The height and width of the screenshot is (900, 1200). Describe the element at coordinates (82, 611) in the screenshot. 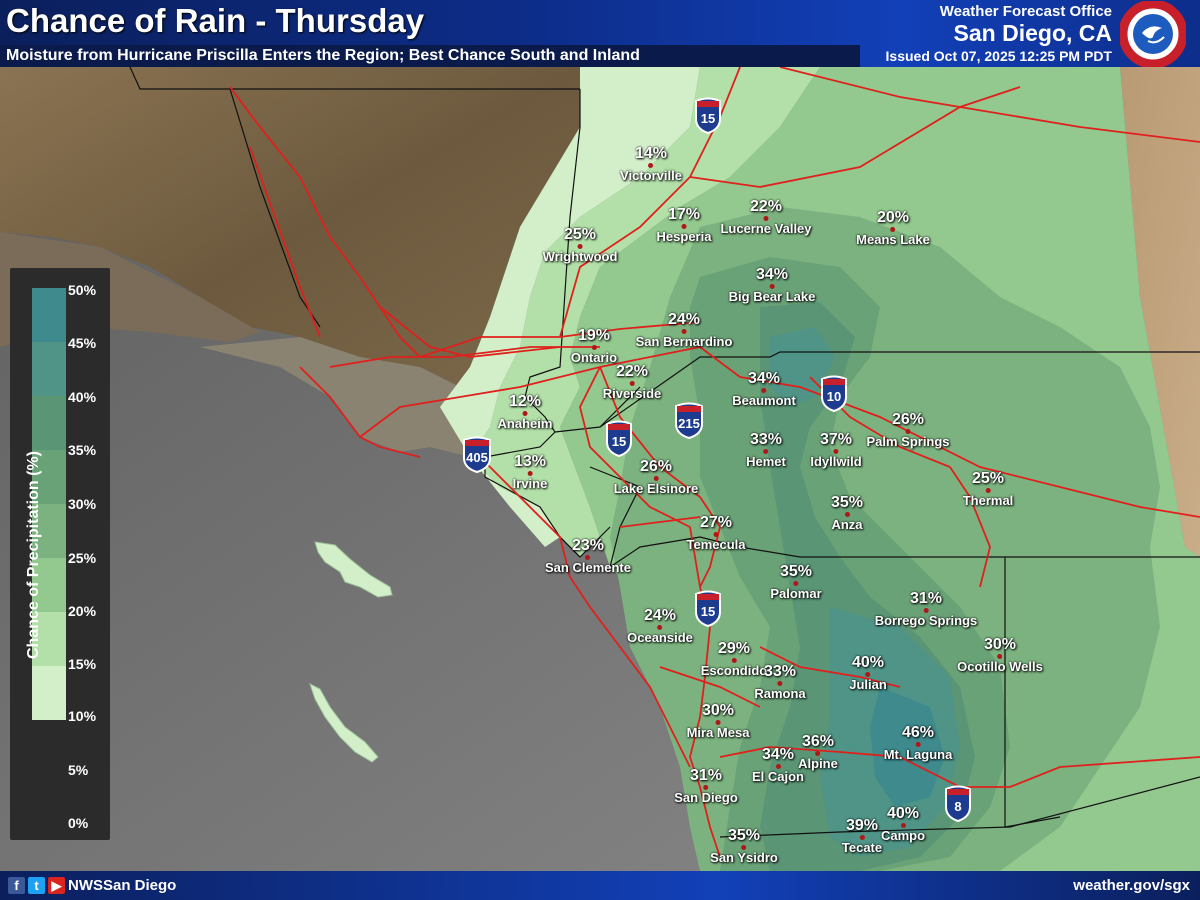

I see `legend-tick: 20%` at that location.